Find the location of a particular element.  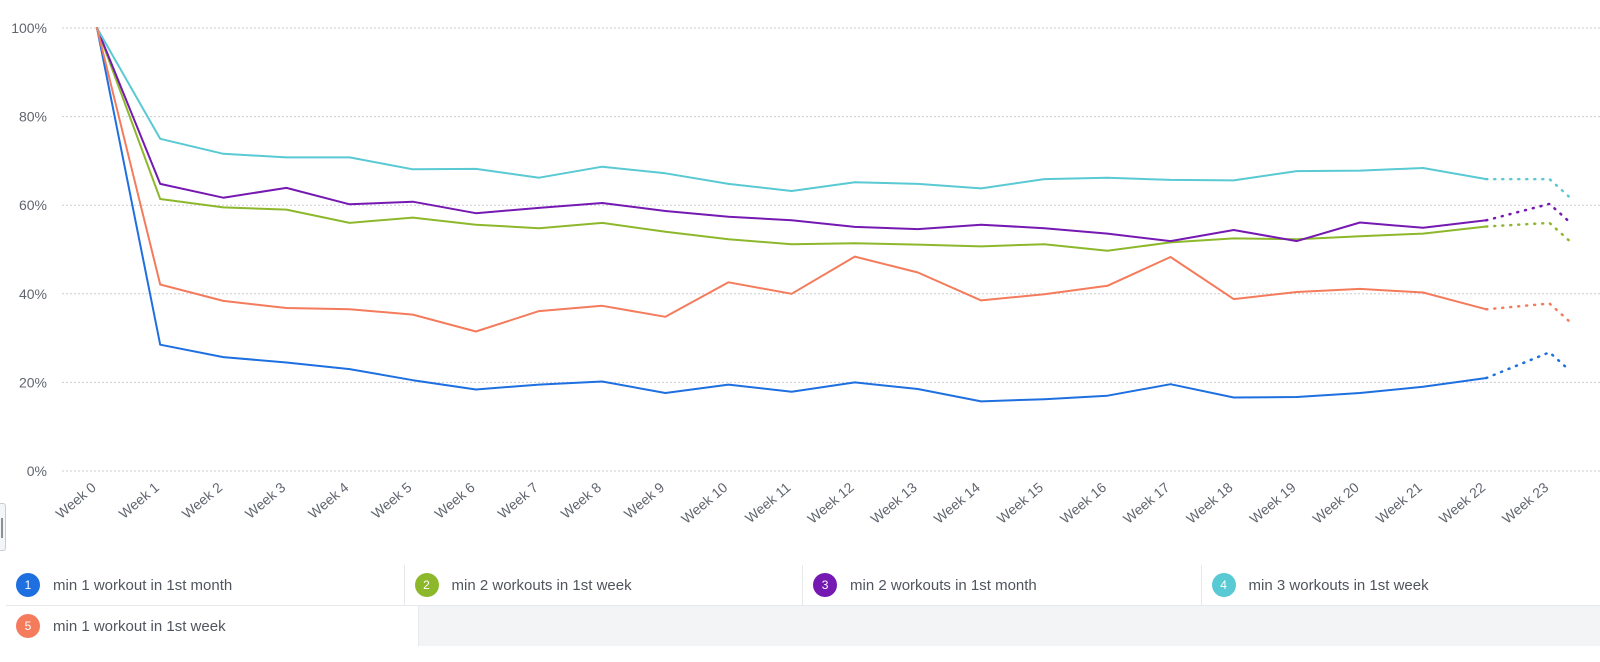

y-tick-label: 80% is located at coordinates (33, 117).